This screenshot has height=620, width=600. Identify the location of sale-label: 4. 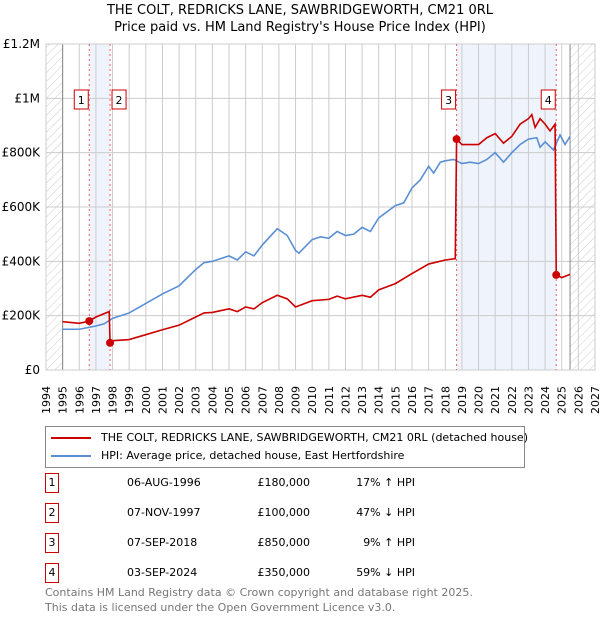
(548, 100).